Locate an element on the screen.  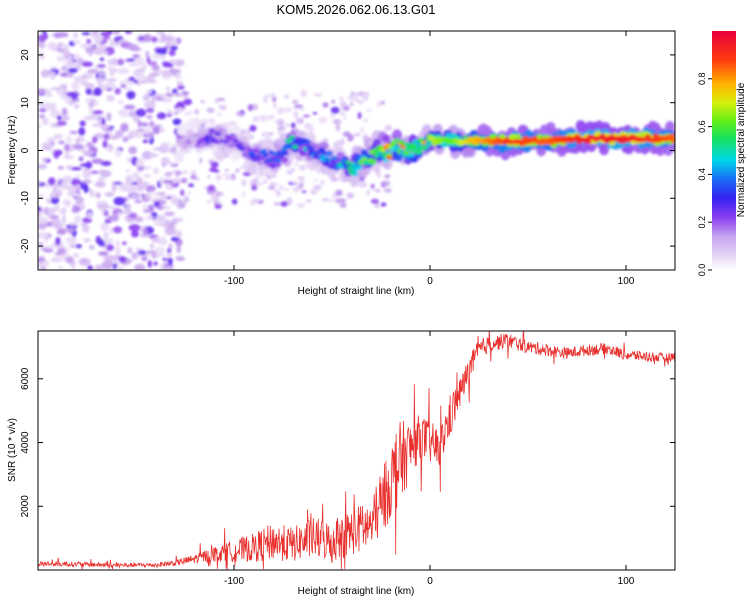
colorbar-gradient is located at coordinates (724, 150).